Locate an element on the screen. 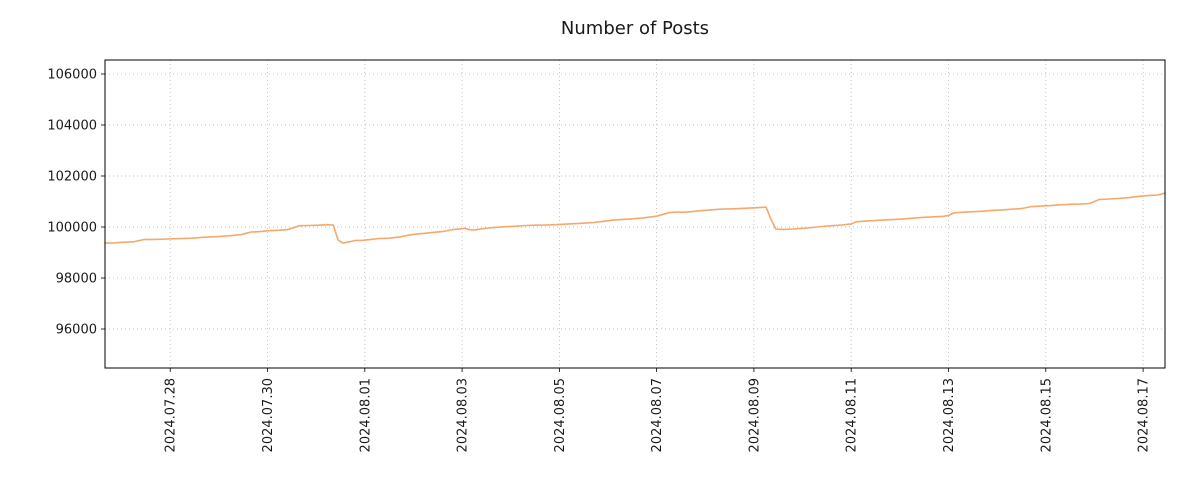 This screenshot has width=1200, height=500. x-tick-label: 2024.08.17 is located at coordinates (1144, 415).